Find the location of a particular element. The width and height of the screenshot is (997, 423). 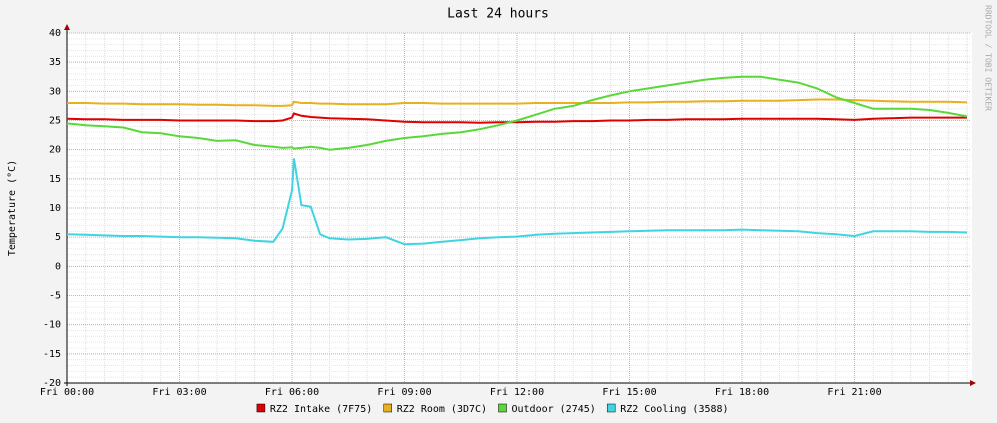

y-tick-label: 15 is located at coordinates (55, 179).